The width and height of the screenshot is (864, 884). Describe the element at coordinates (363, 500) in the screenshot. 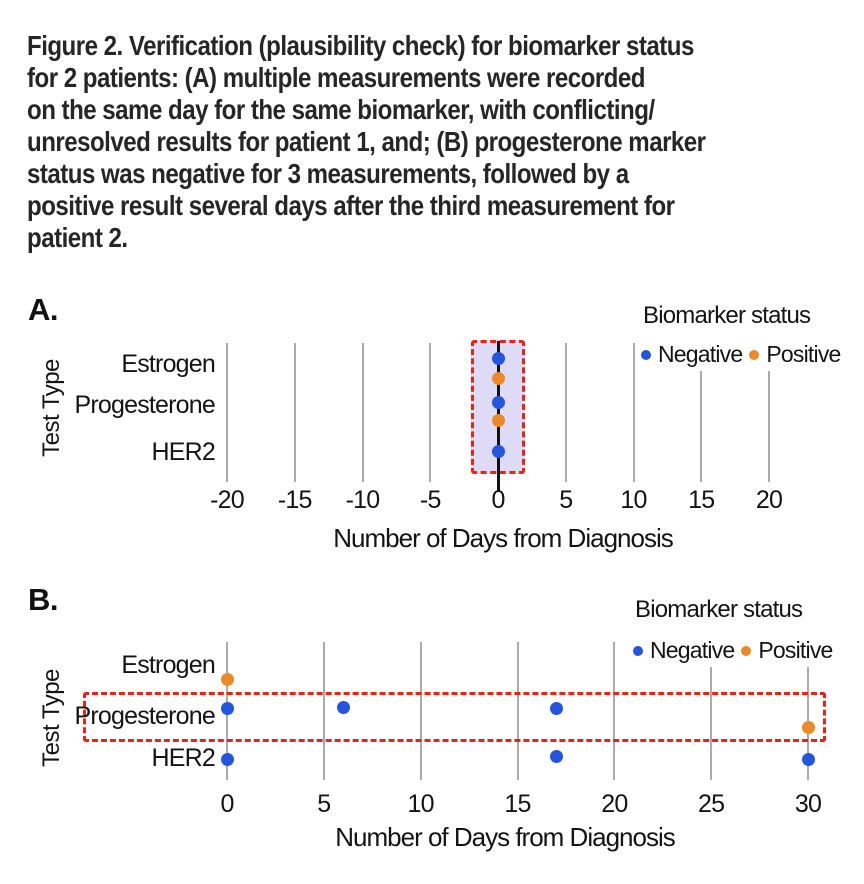

I see `x-tick-label: -10` at that location.